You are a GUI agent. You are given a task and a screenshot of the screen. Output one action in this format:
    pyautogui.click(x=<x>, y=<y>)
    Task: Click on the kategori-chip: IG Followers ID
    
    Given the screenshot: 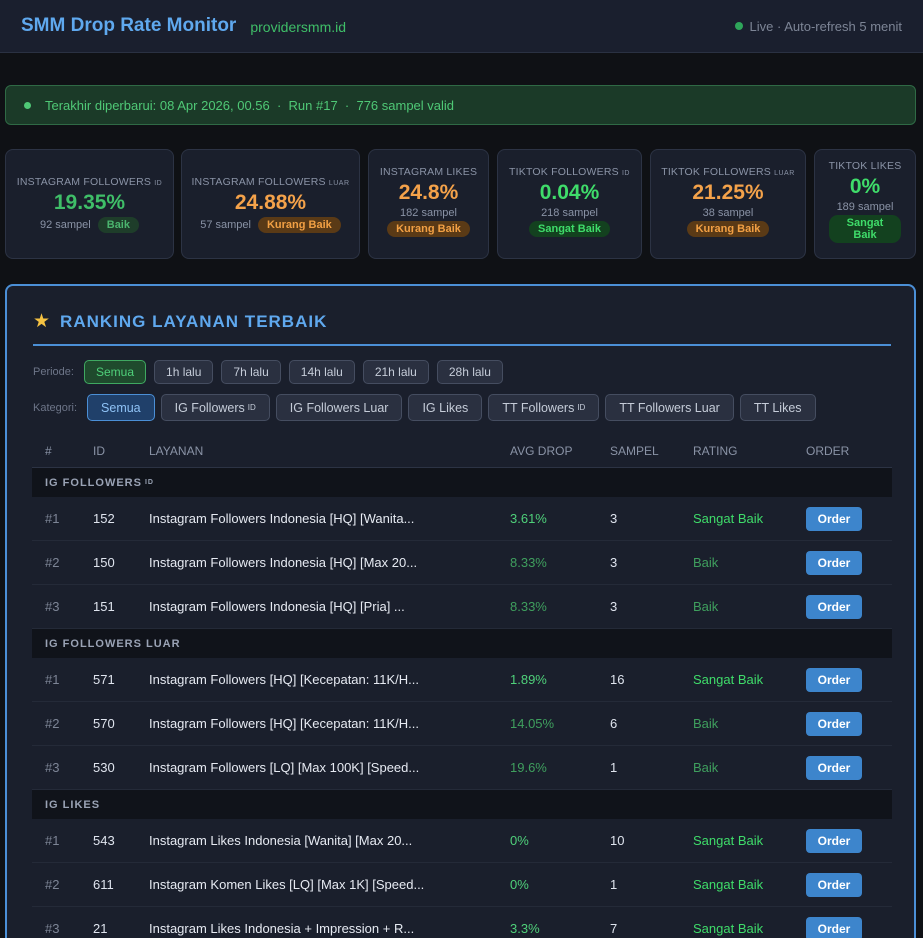 What is the action you would take?
    pyautogui.click(x=215, y=407)
    